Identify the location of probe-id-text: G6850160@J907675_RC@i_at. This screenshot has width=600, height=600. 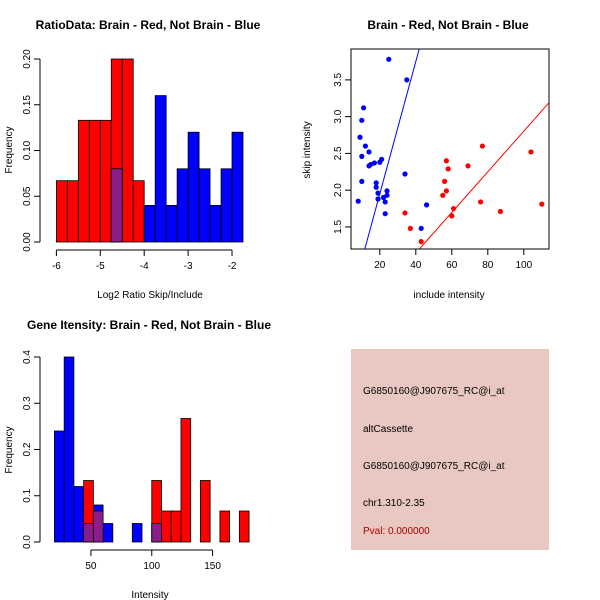
(434, 391).